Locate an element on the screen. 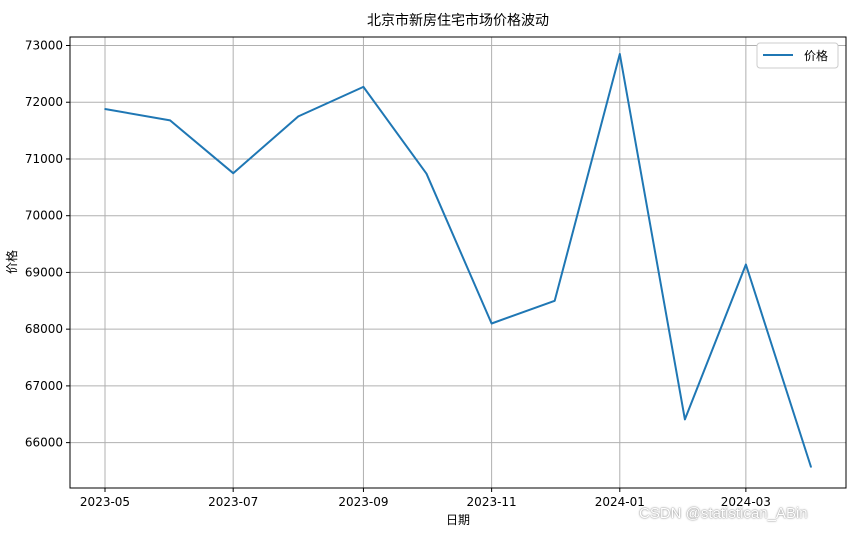 This screenshot has height=535, width=865. legend-box is located at coordinates (797, 55).